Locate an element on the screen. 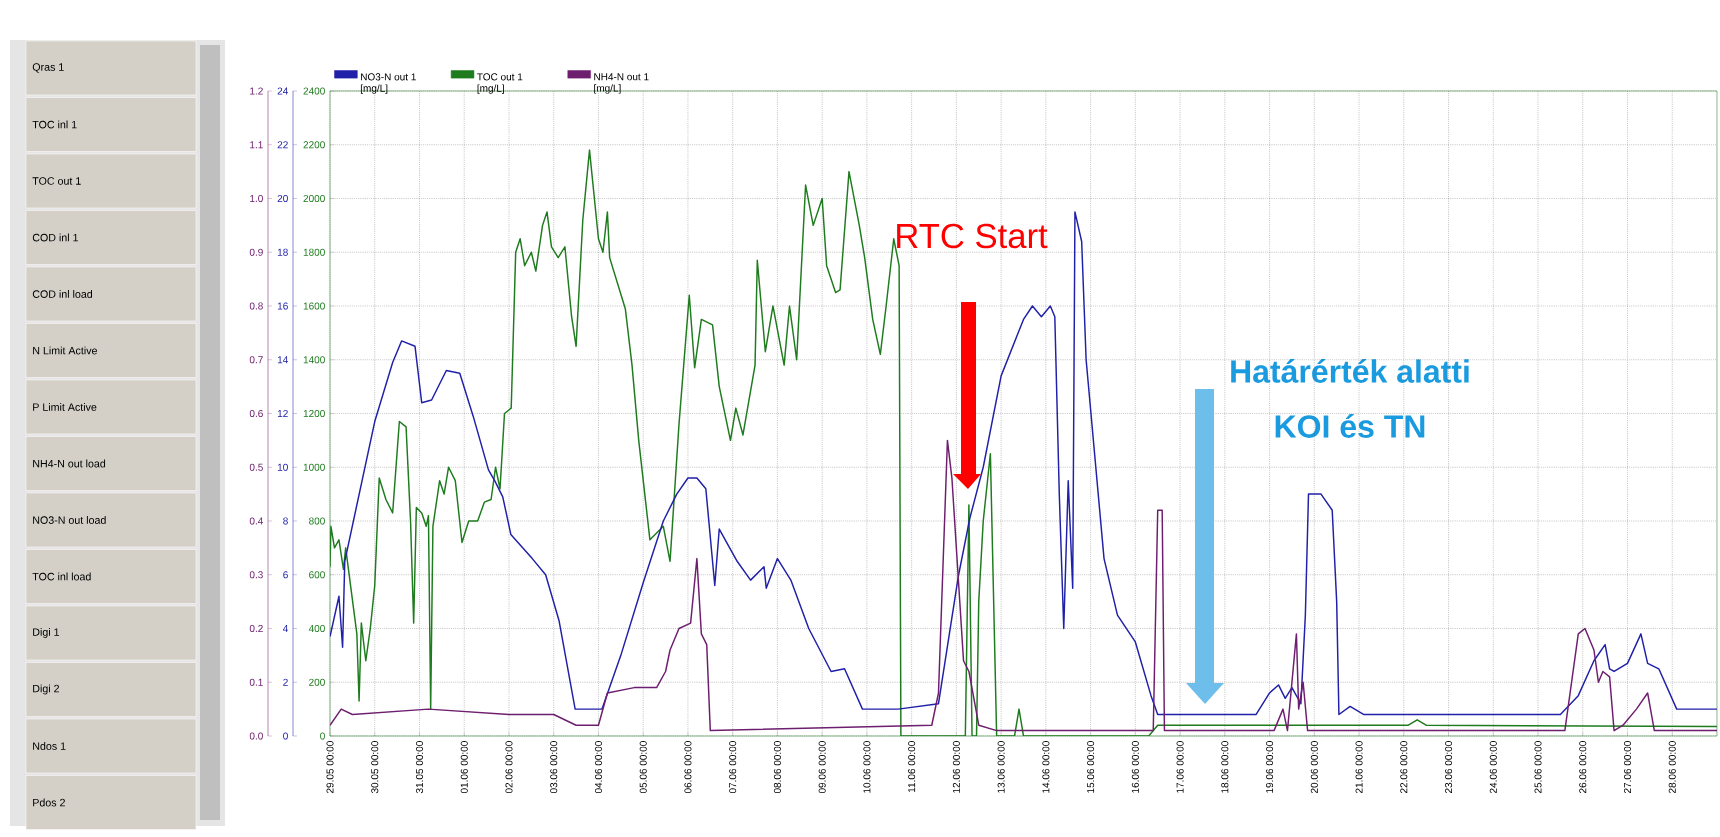 Image resolution: width=1720 pixels, height=837 pixels. y2-tick-label: 4 is located at coordinates (285, 628).